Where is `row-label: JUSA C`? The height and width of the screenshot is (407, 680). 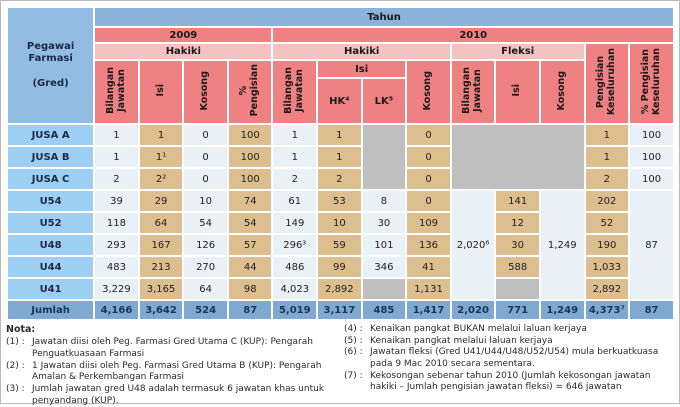
row-label: JUSA C is located at coordinates (51, 179).